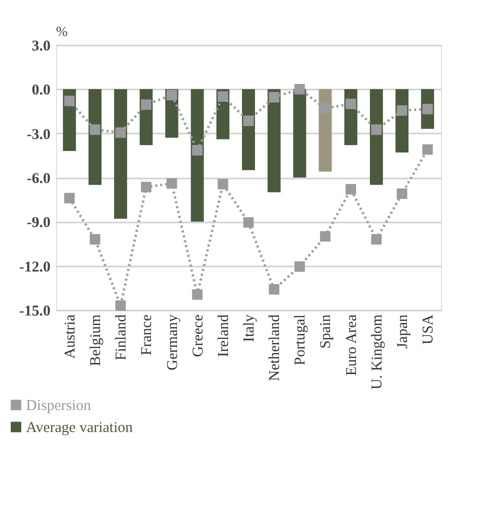 Image resolution: width=480 pixels, height=523 pixels. I want to click on y-tick-label: -12.0, so click(34, 267).